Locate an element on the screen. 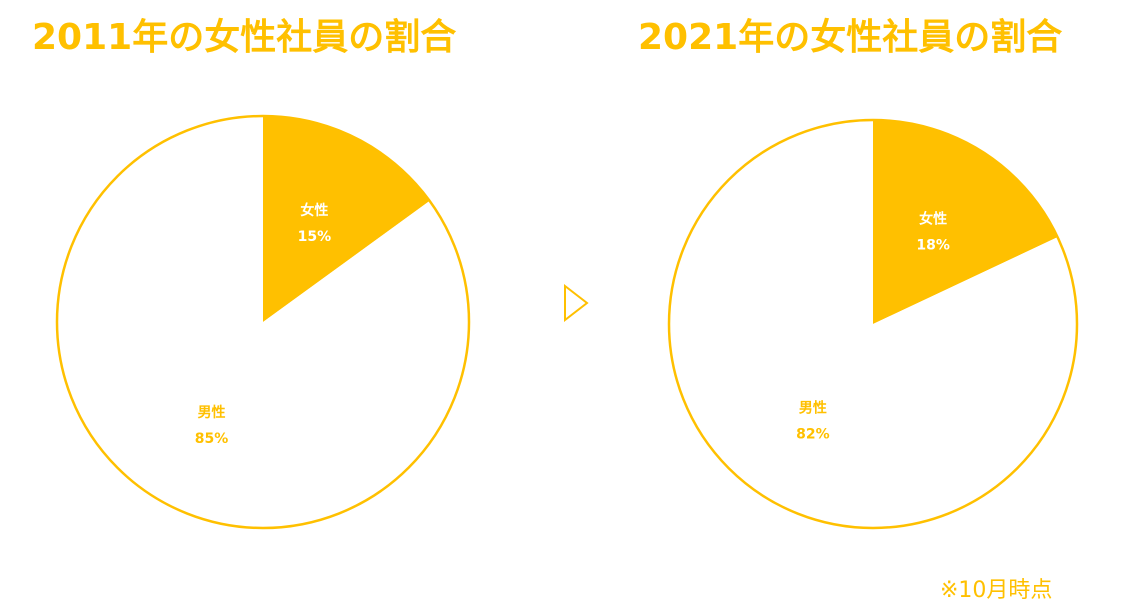 This screenshot has height=616, width=1126. footnote: ※10月時点 is located at coordinates (996, 590).